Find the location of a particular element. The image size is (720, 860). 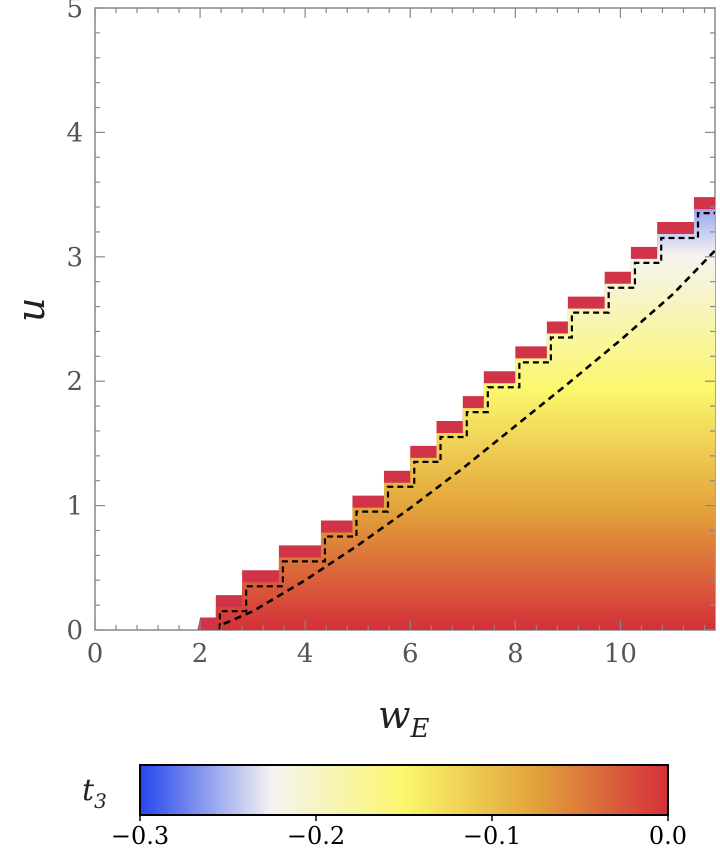

colorbar is located at coordinates (404, 790).